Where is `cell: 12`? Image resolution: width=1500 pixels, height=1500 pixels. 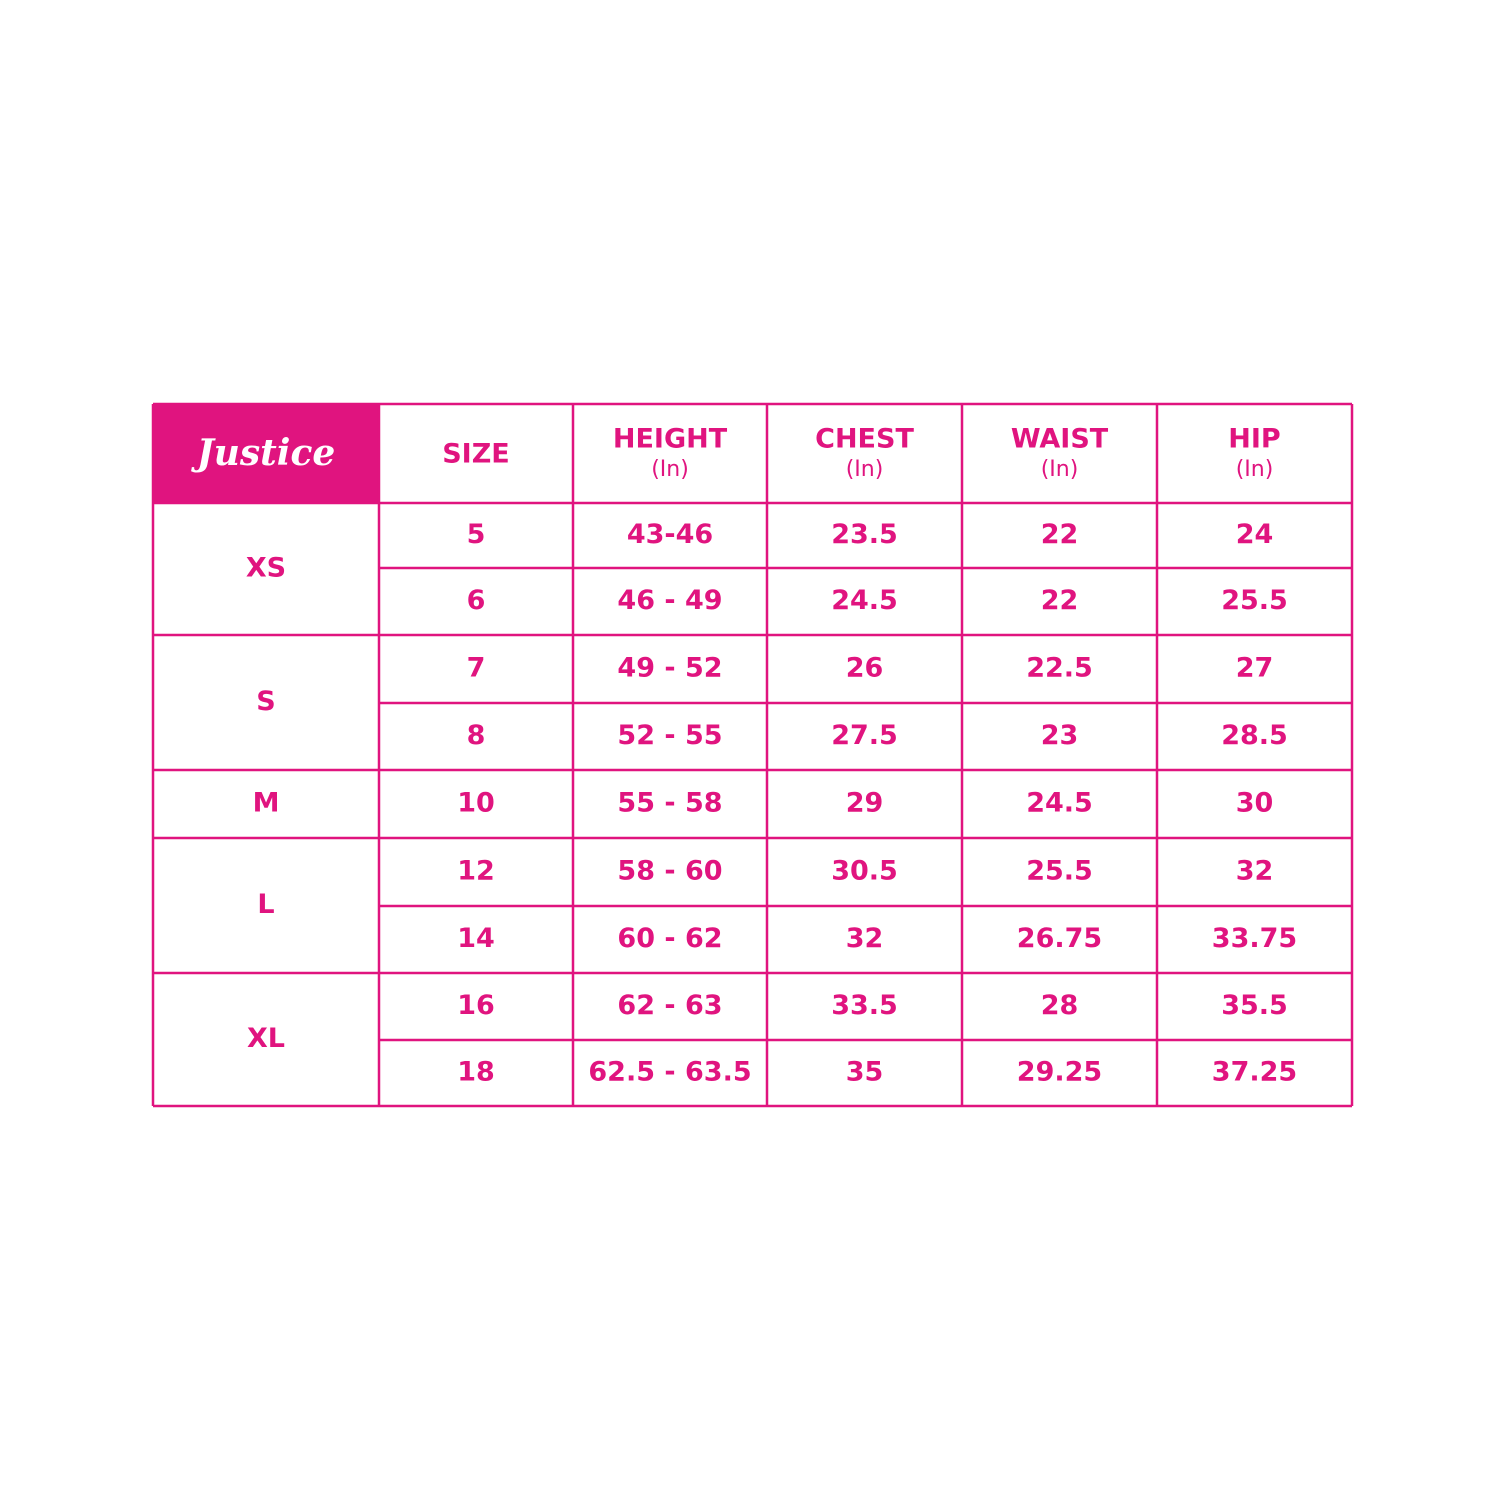 cell: 12 is located at coordinates (476, 871).